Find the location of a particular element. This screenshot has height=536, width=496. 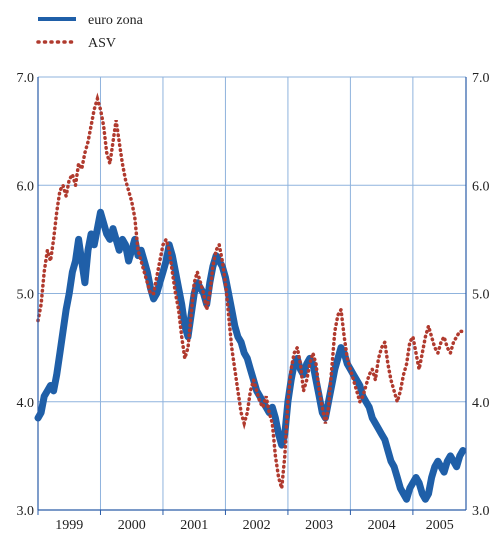

y-tick-label-left: 4.0 is located at coordinates (26, 403).